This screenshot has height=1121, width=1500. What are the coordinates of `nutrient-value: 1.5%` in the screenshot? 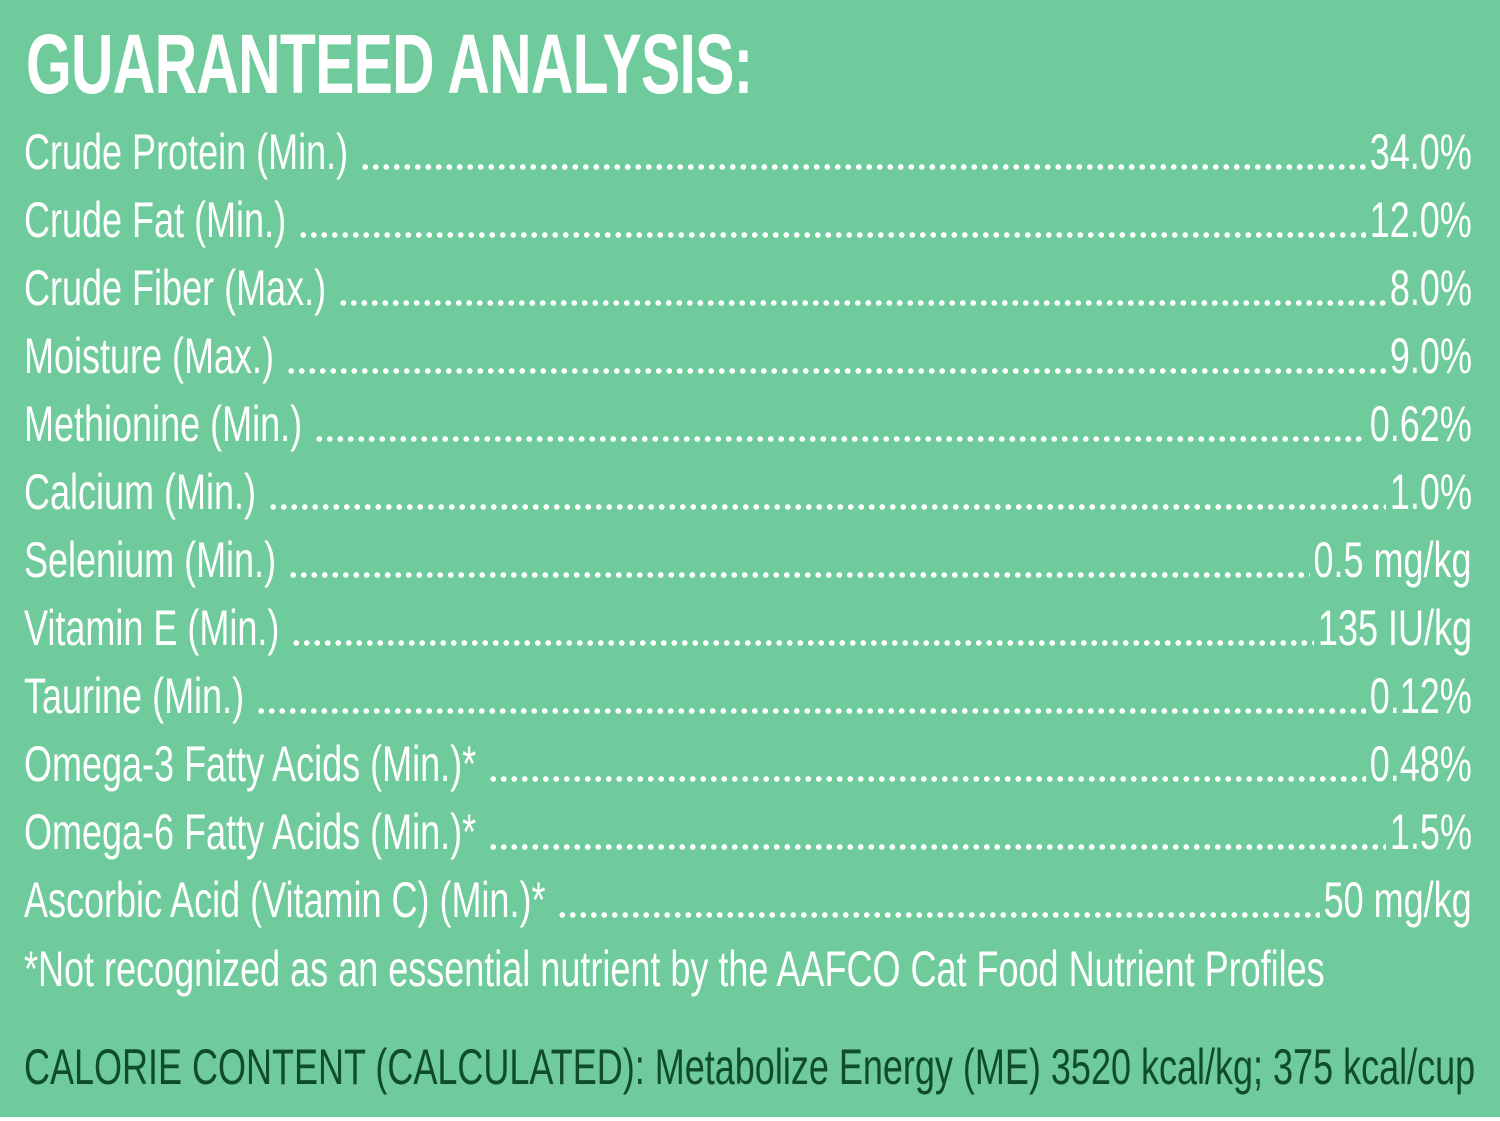 It's located at (1430, 832).